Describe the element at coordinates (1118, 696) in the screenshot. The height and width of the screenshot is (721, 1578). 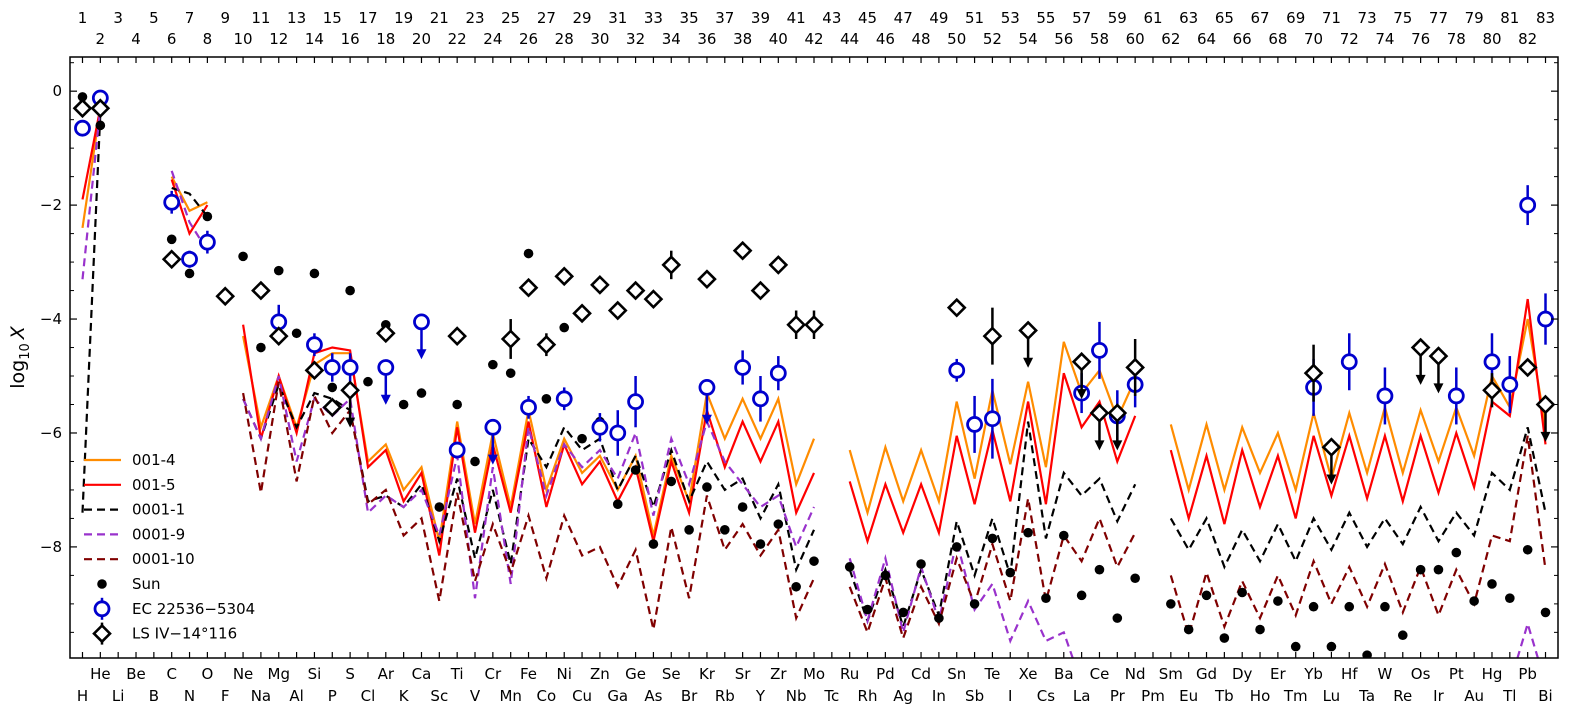
I see `element-label-Pr: Pr` at that location.